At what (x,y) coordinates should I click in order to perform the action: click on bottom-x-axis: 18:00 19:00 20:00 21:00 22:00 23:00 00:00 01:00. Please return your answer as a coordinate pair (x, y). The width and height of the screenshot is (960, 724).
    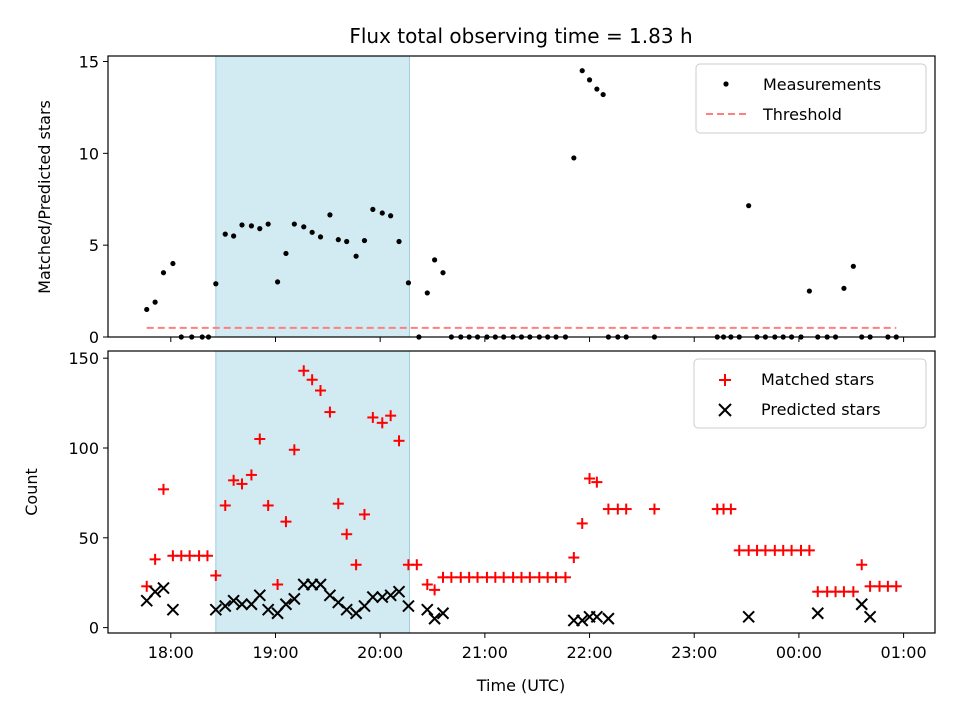
    Looking at the image, I should click on (537, 647).